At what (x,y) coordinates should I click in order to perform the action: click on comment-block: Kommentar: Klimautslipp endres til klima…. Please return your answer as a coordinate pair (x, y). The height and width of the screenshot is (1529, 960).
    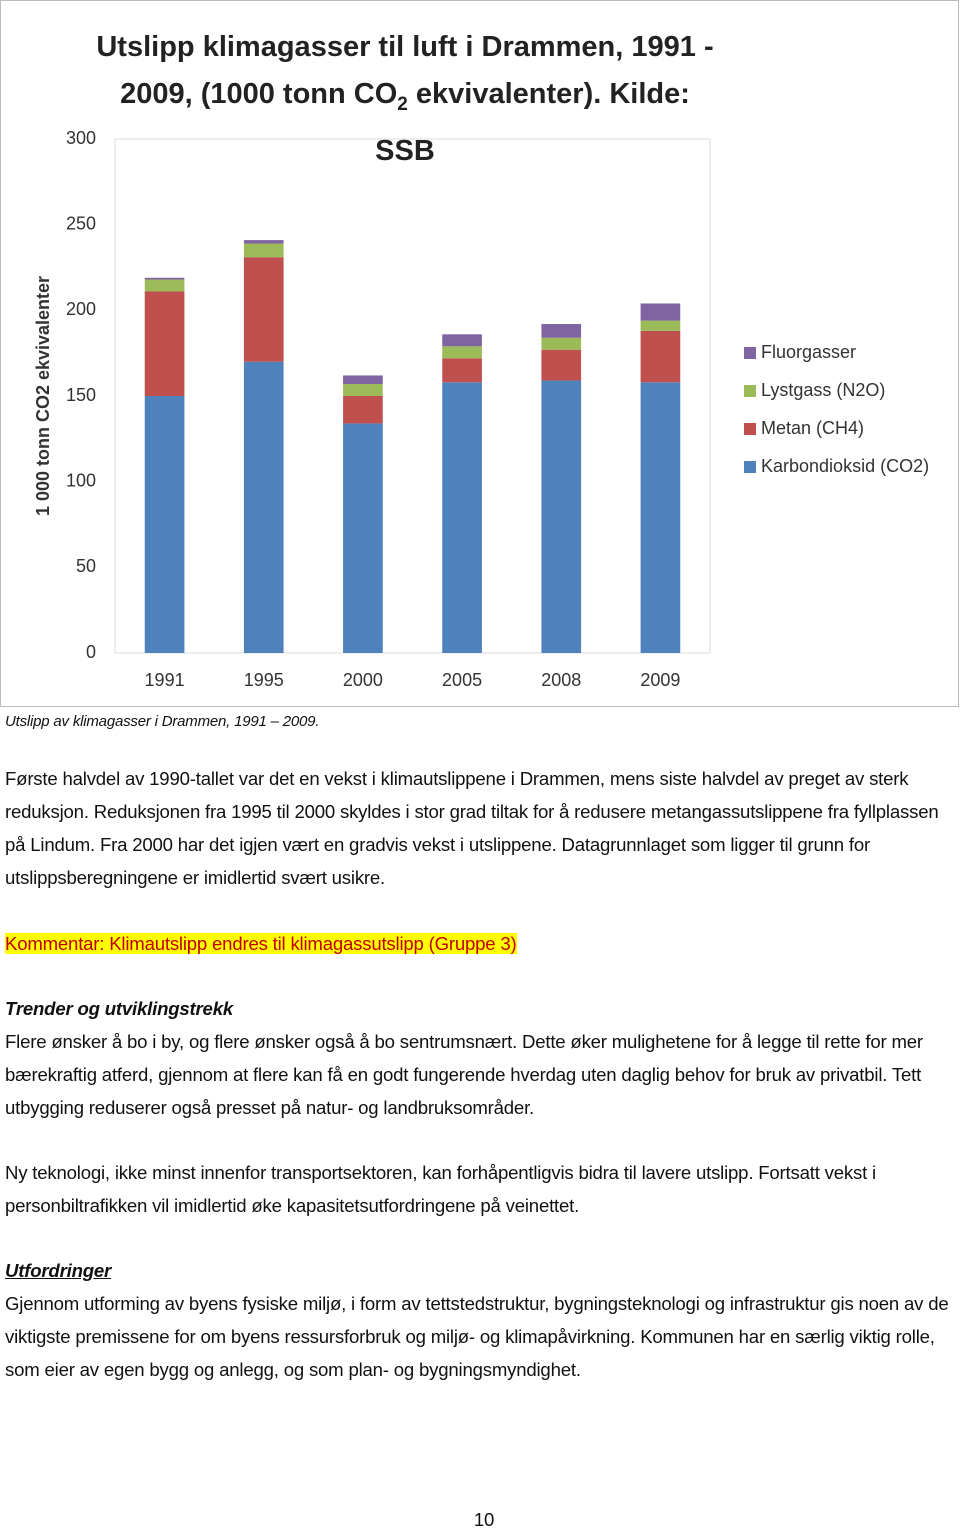
    Looking at the image, I should click on (482, 943).